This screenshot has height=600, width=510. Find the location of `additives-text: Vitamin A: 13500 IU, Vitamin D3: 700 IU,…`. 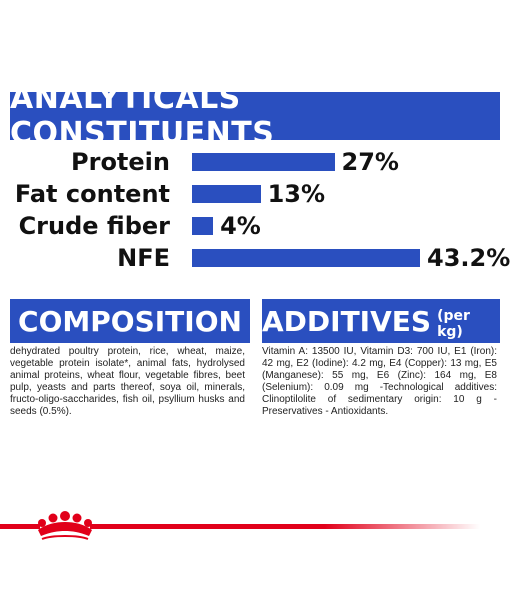

additives-text: Vitamin A: 13500 IU, Vitamin D3: 700 IU,… is located at coordinates (379, 381).